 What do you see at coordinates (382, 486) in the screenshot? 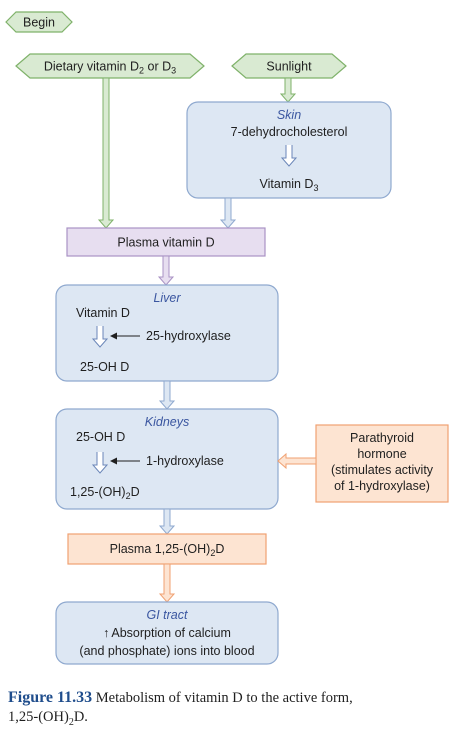
I see `pth-line-4: of 1-hydroxylase)` at bounding box center [382, 486].